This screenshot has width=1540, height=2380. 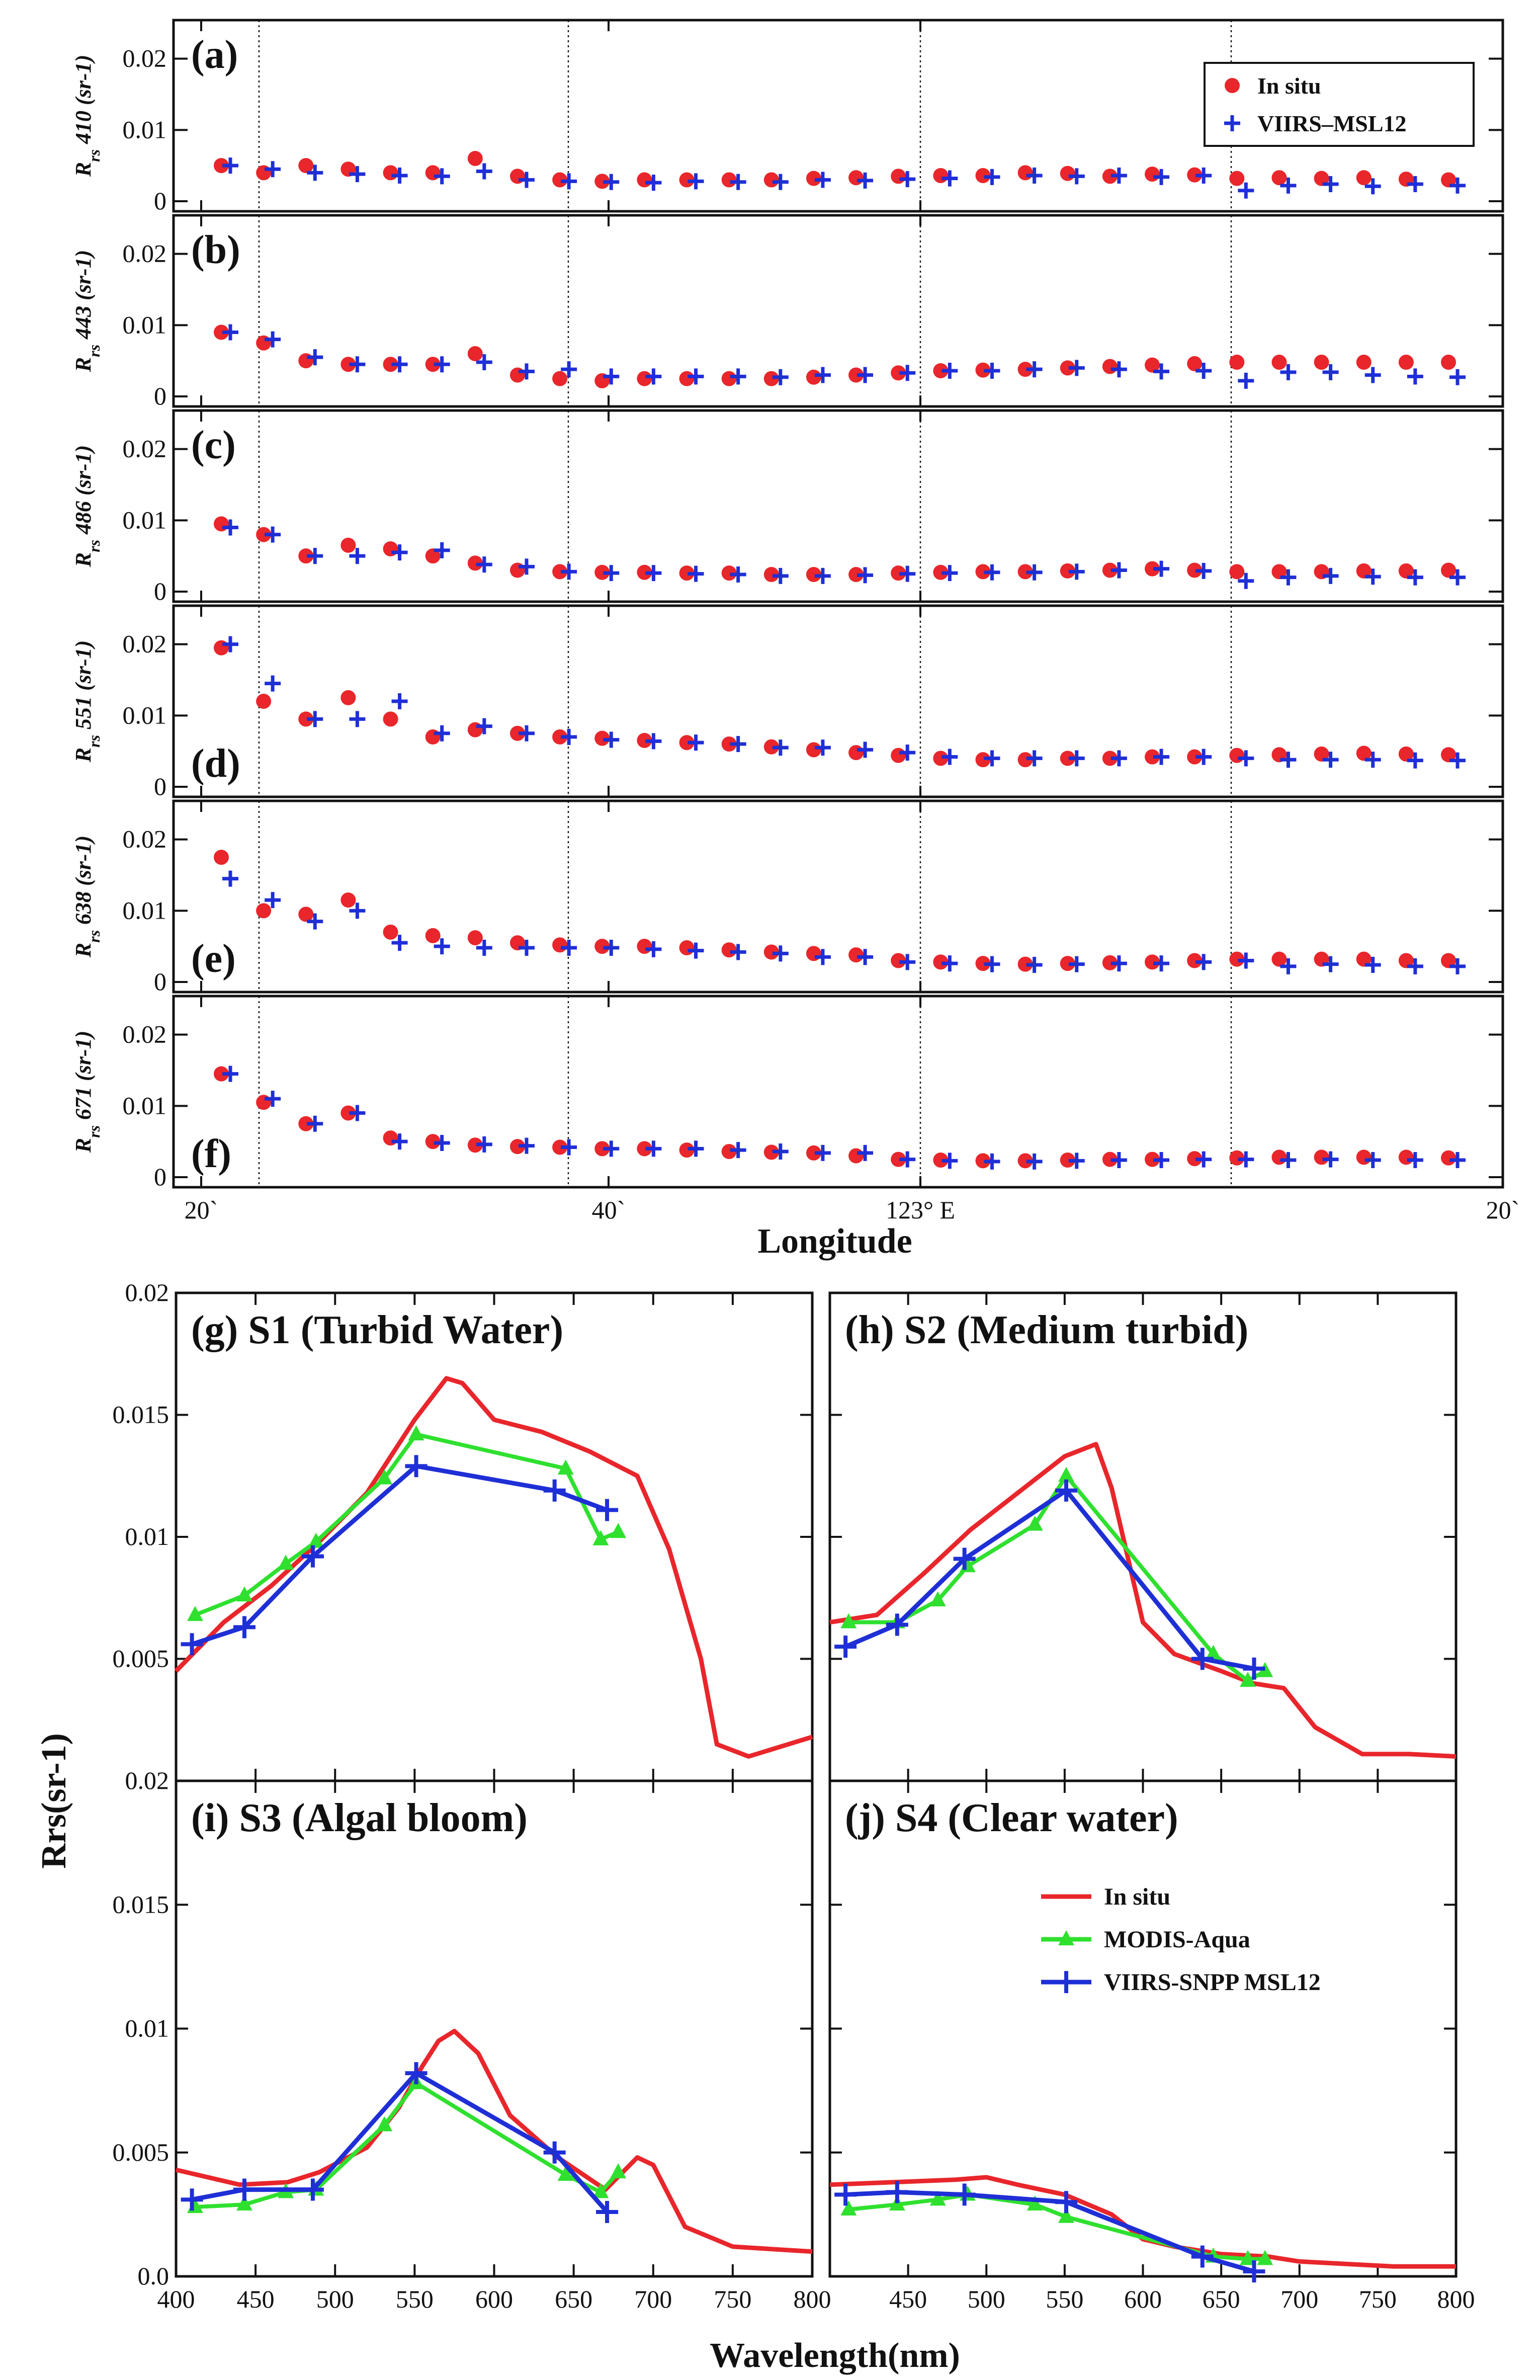 I want to click on panel-title: (g) S1 (Turbid Water), so click(x=377, y=1330).